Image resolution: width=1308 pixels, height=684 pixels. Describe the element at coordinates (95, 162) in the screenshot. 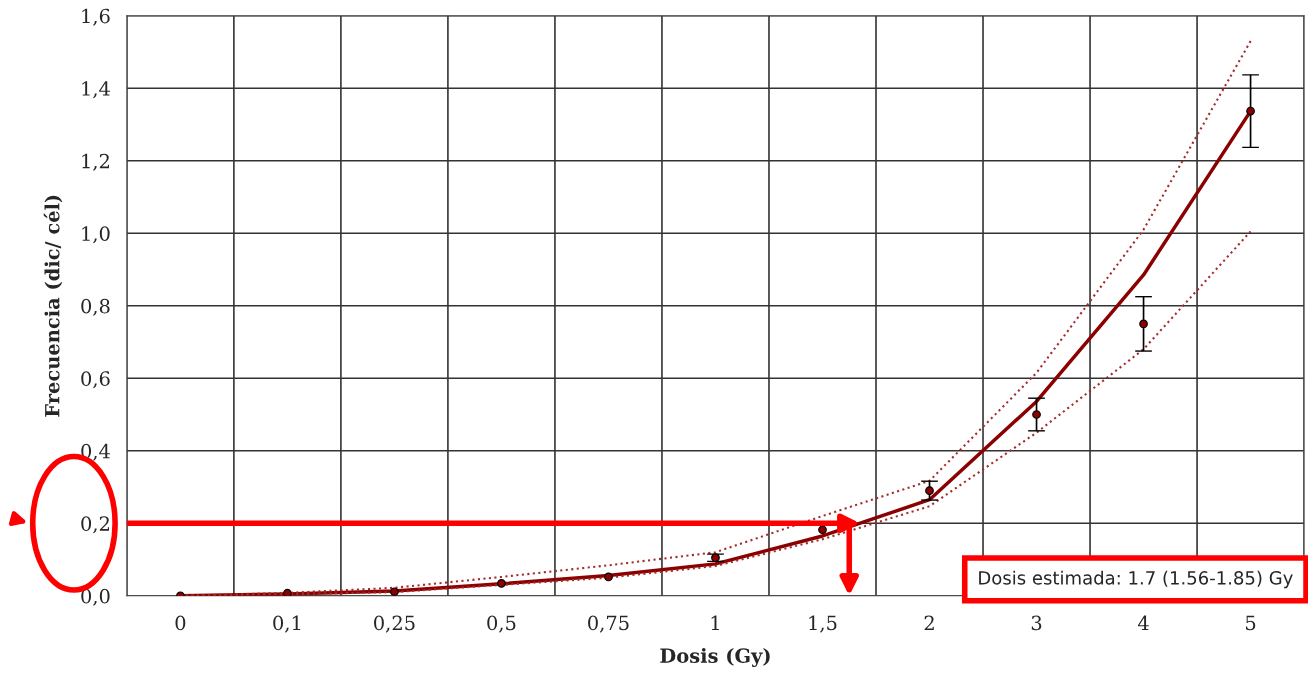

I see `y-tick-label: 1,2` at that location.